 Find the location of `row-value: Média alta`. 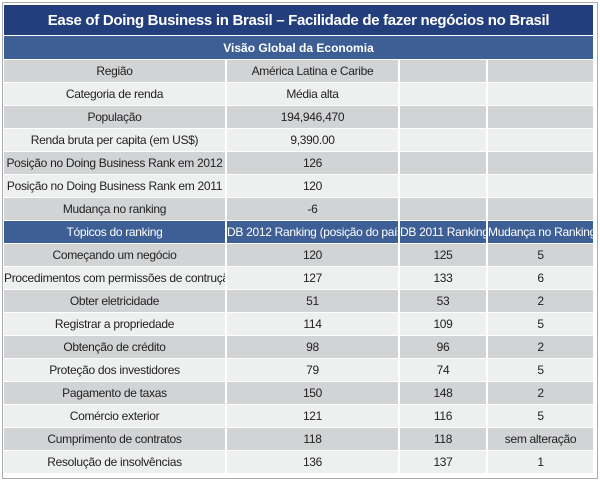

row-value: Média alta is located at coordinates (313, 94).